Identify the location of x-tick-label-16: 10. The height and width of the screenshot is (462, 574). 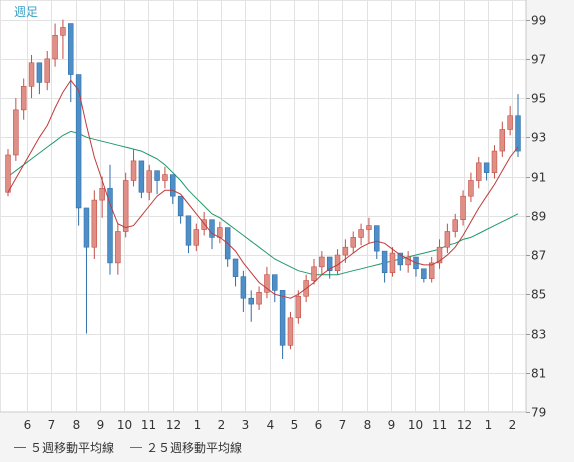
(415, 425).